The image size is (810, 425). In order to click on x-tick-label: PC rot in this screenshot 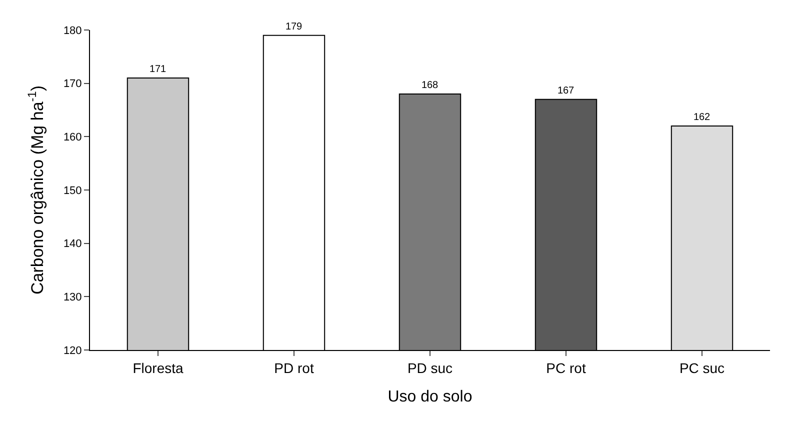, I will do `click(566, 368)`.